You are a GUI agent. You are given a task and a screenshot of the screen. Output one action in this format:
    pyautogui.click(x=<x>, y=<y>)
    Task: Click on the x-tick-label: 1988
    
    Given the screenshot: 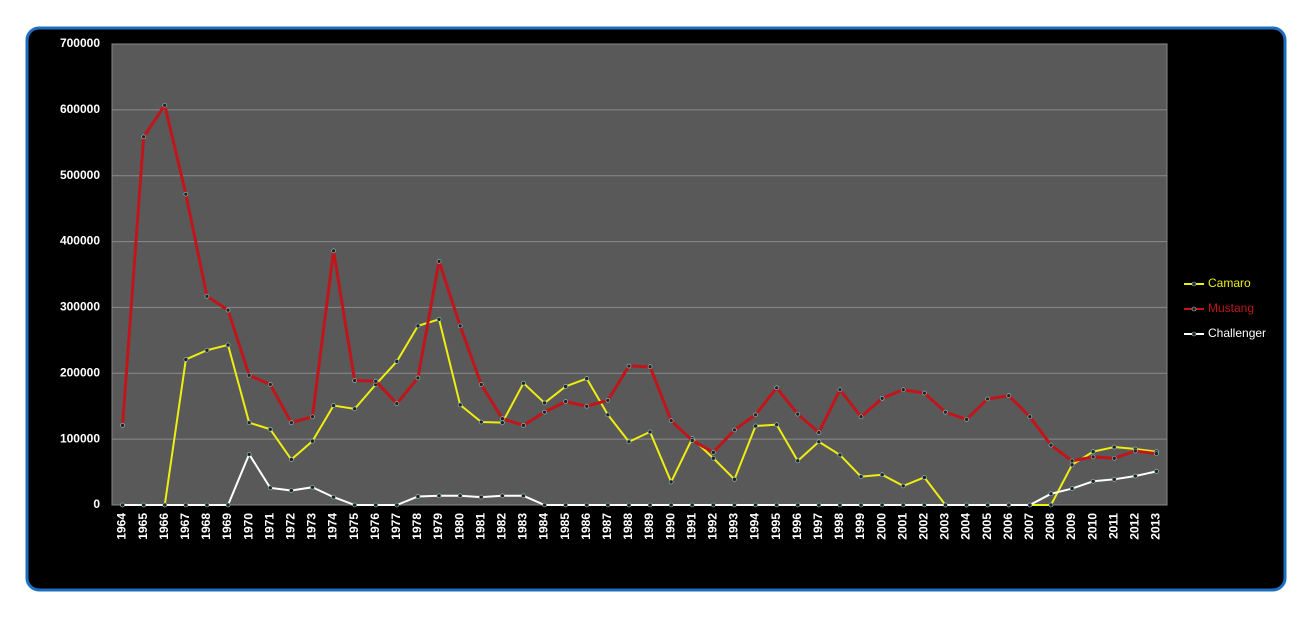 What is the action you would take?
    pyautogui.click(x=628, y=526)
    